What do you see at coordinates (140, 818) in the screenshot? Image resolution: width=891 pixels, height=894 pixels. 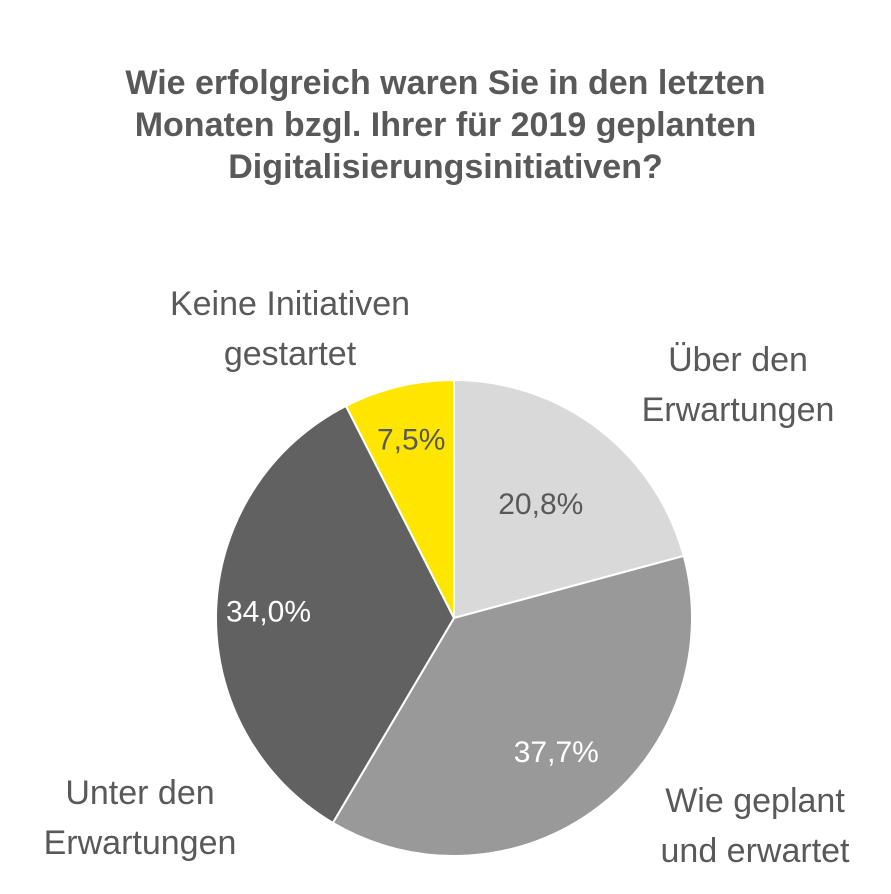 I see `pie-category-label: Unter den Erwartungen` at bounding box center [140, 818].